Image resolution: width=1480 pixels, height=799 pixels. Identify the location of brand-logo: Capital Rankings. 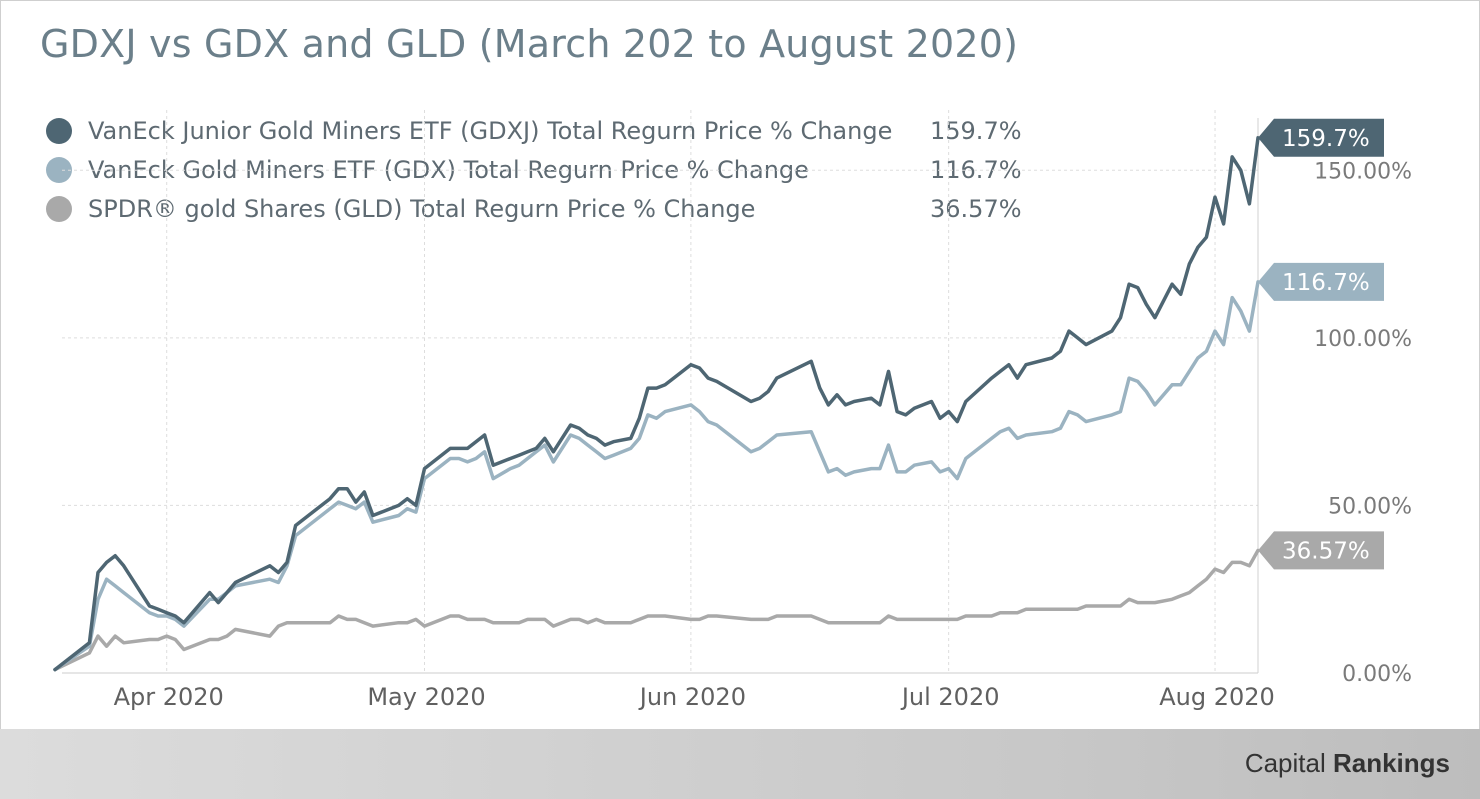
(1347, 763).